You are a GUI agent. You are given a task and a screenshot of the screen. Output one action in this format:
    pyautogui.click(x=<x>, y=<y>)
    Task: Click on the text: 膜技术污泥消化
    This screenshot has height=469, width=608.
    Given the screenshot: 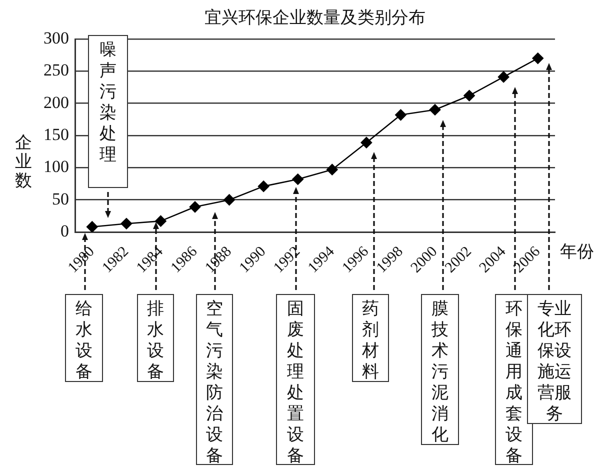 What is the action you would take?
    pyautogui.click(x=440, y=369)
    